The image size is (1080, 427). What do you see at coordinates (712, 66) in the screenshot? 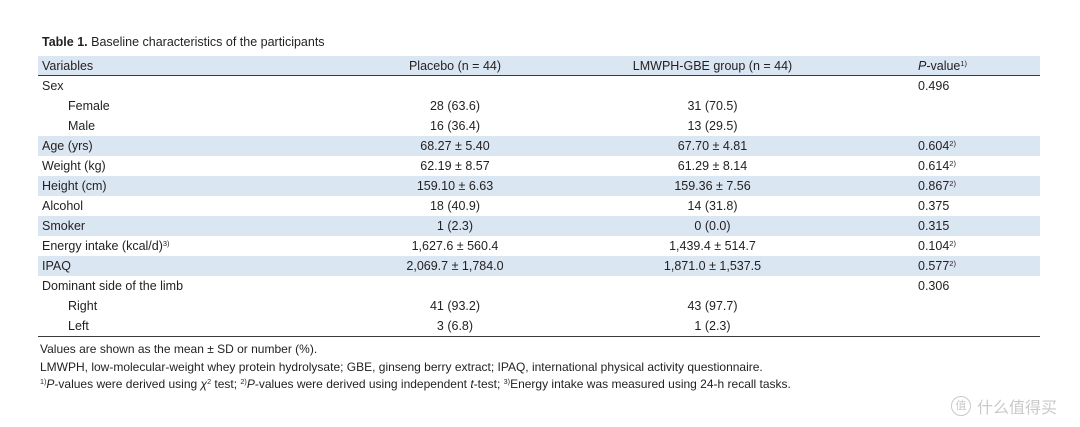
I see `header-treatment: LMWPH-GBE group (n = 44)` at bounding box center [712, 66].